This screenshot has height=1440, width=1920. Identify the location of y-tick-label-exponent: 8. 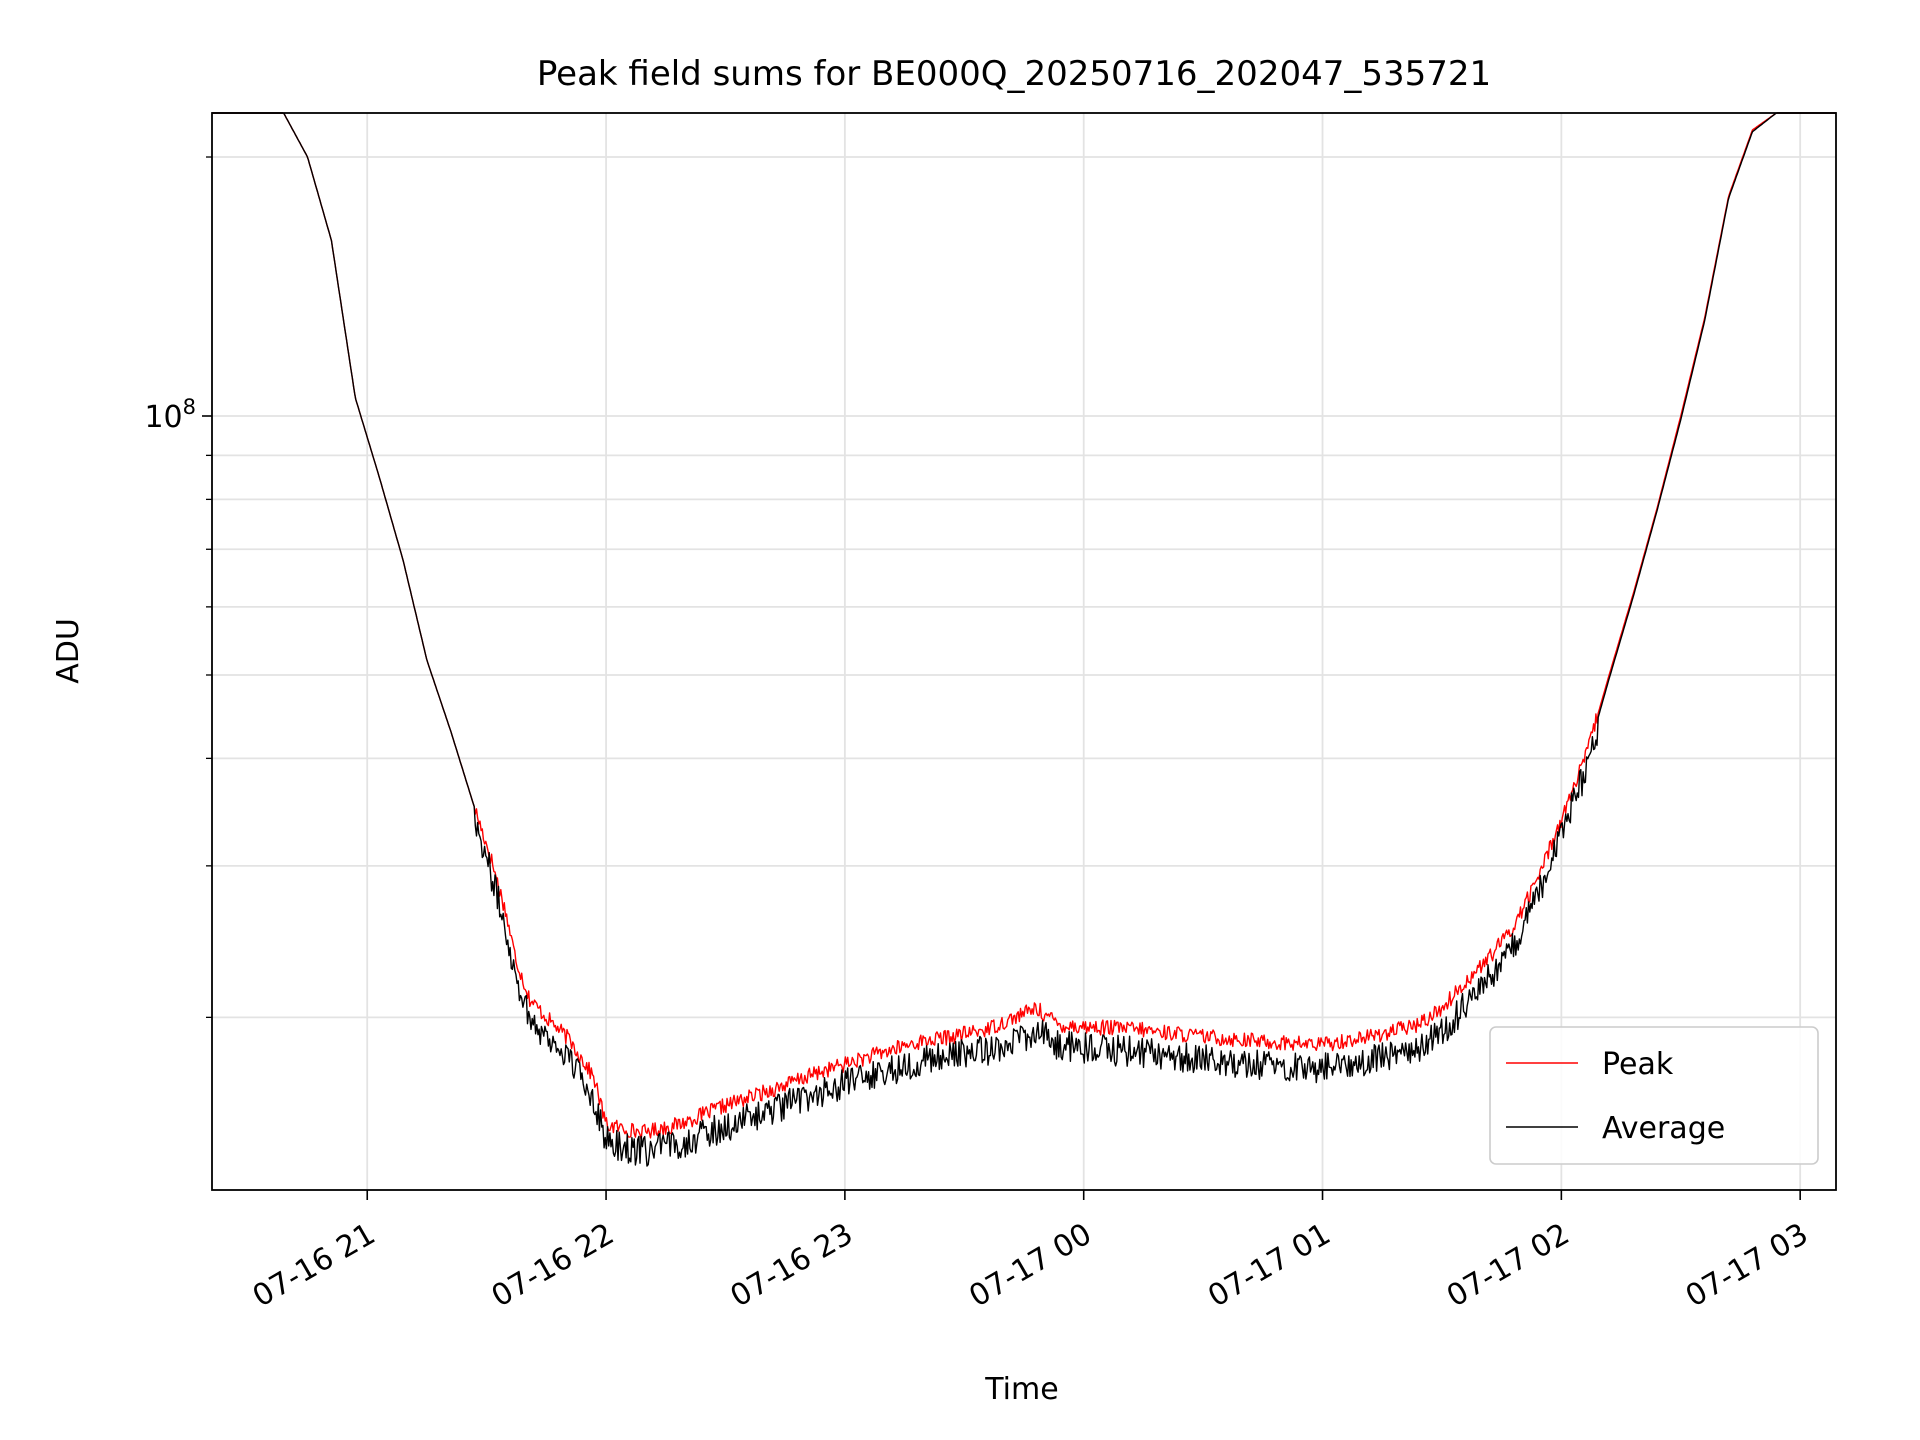
(189, 407).